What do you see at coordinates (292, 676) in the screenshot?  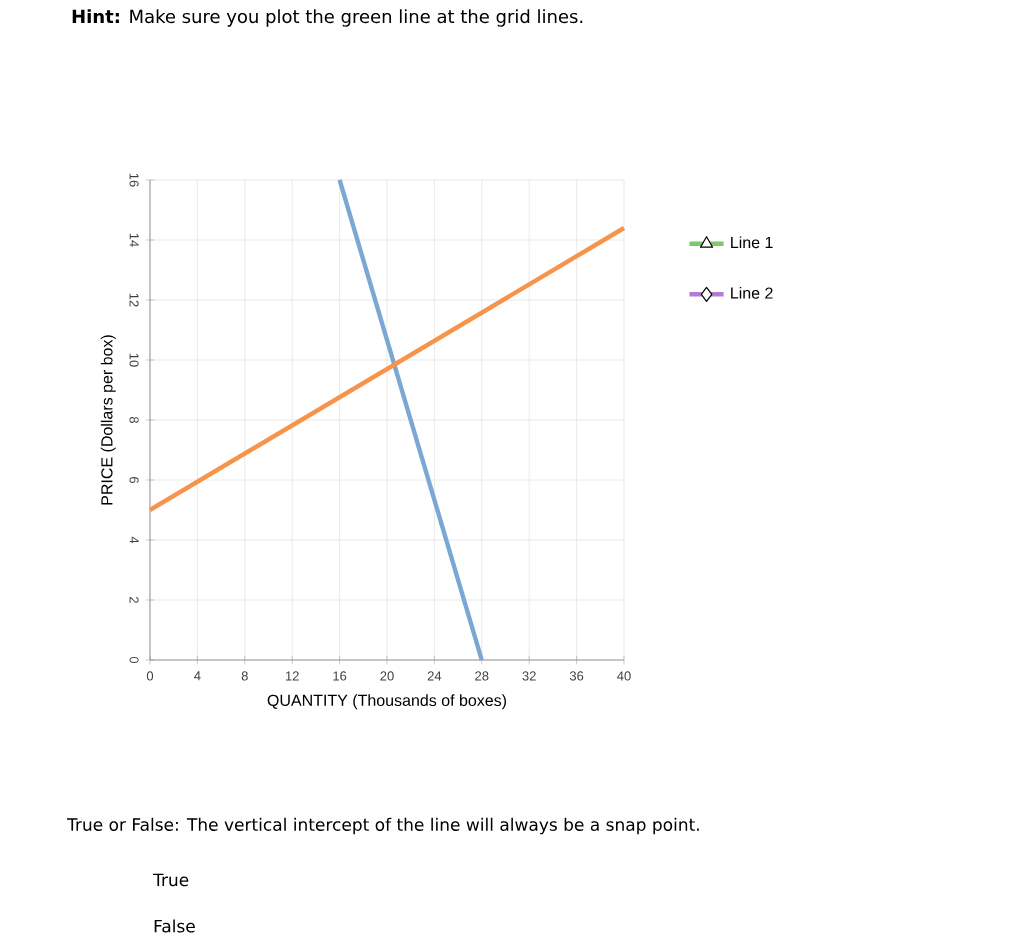 I see `x-tick-label: 12` at bounding box center [292, 676].